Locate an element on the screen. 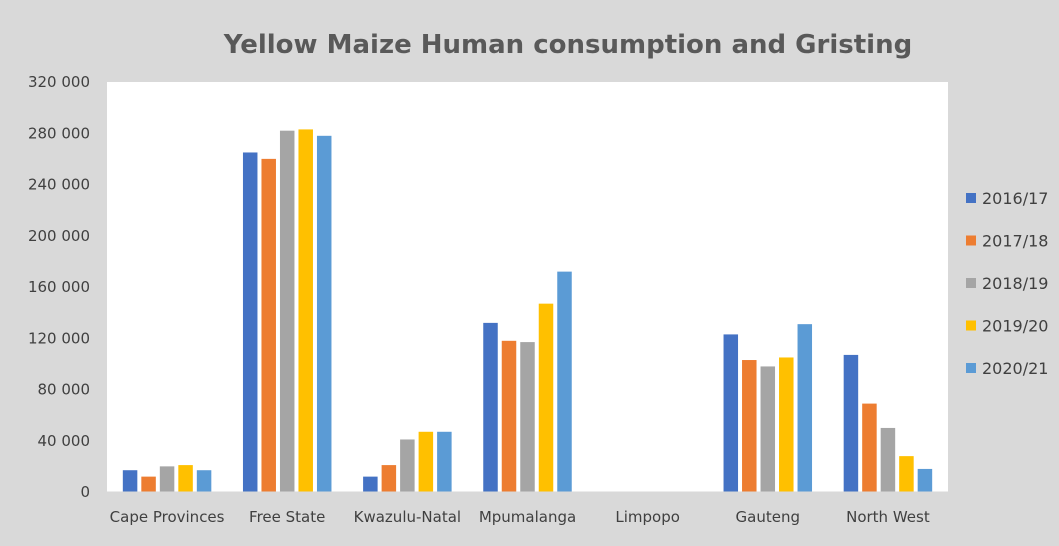  x-tick-label: Gauteng is located at coordinates (768, 517).